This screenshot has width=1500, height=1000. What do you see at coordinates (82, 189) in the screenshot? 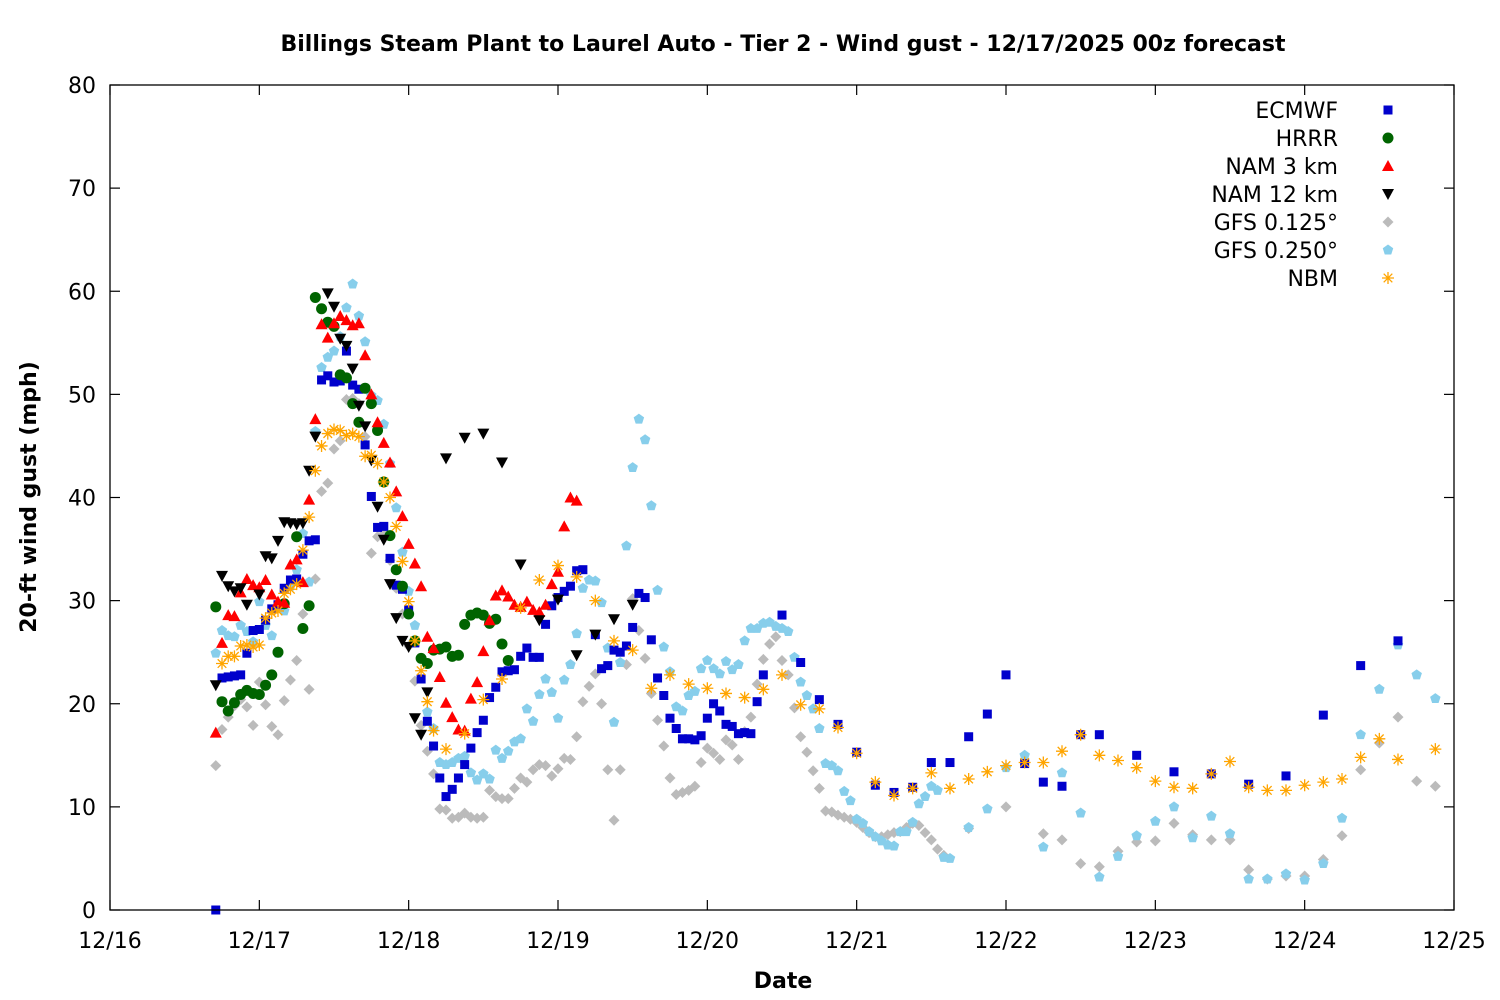
I see `y-tick-label: 70` at bounding box center [82, 189].